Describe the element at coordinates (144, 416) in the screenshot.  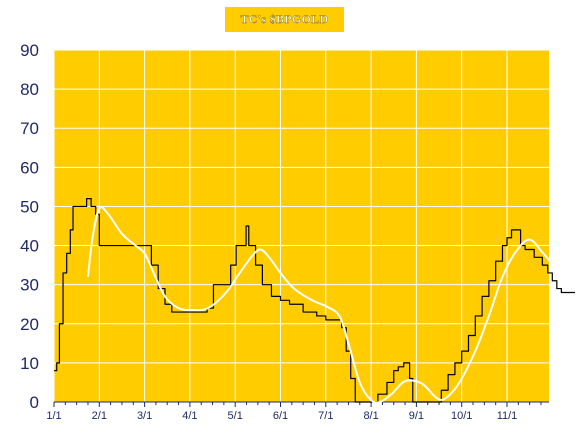
I see `x-tick-label: 3/1` at that location.